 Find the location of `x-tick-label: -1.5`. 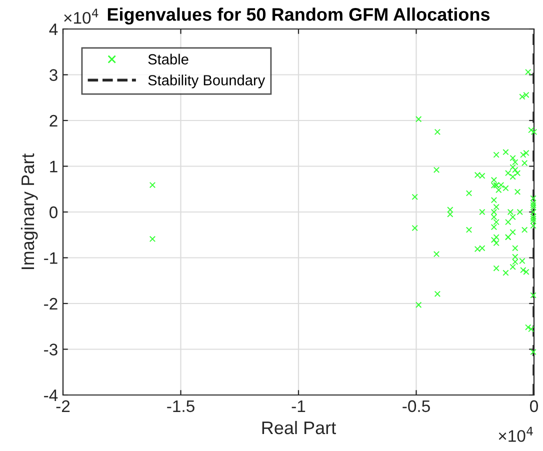

x-tick-label: -1.5 is located at coordinates (180, 406).